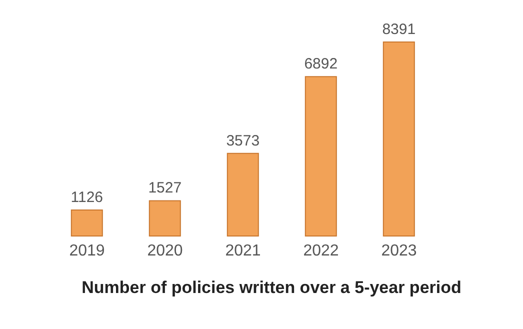  What do you see at coordinates (165, 188) in the screenshot?
I see `data-label: 1527` at bounding box center [165, 188].